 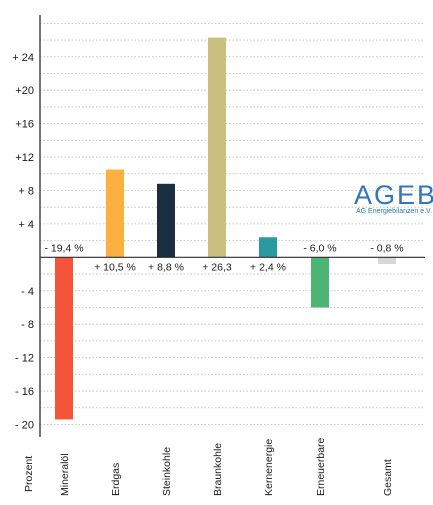 What do you see at coordinates (268, 267) in the screenshot?
I see `data-label: + 2,4 %` at bounding box center [268, 267].